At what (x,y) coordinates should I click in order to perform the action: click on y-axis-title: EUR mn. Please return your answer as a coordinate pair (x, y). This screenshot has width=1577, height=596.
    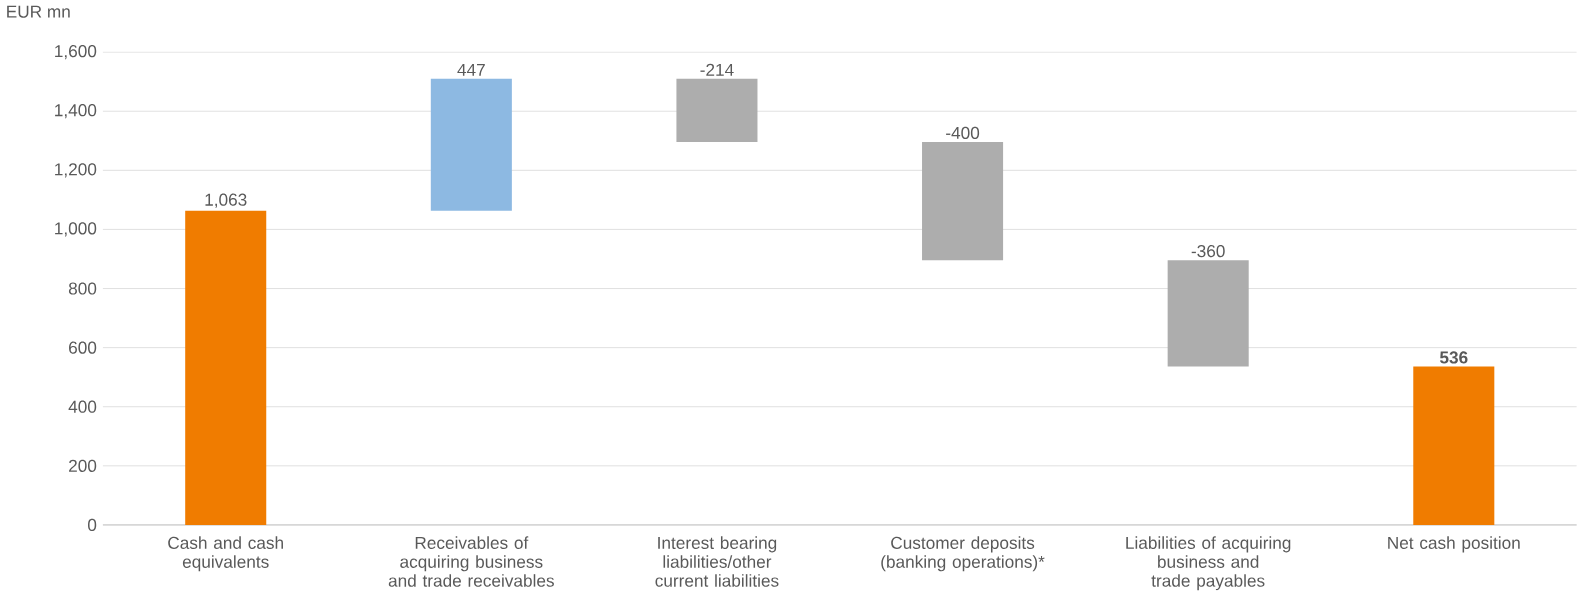
    Looking at the image, I should click on (38, 11).